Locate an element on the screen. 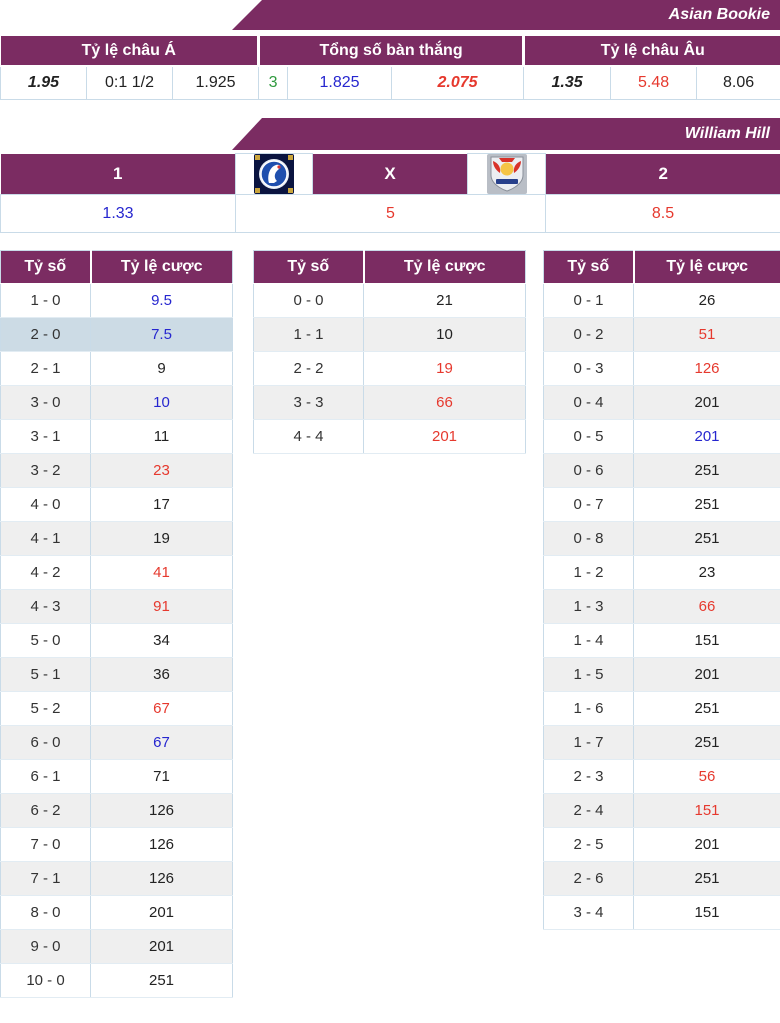 This screenshot has width=780, height=1023. odds-value: 1.35 is located at coordinates (567, 82).